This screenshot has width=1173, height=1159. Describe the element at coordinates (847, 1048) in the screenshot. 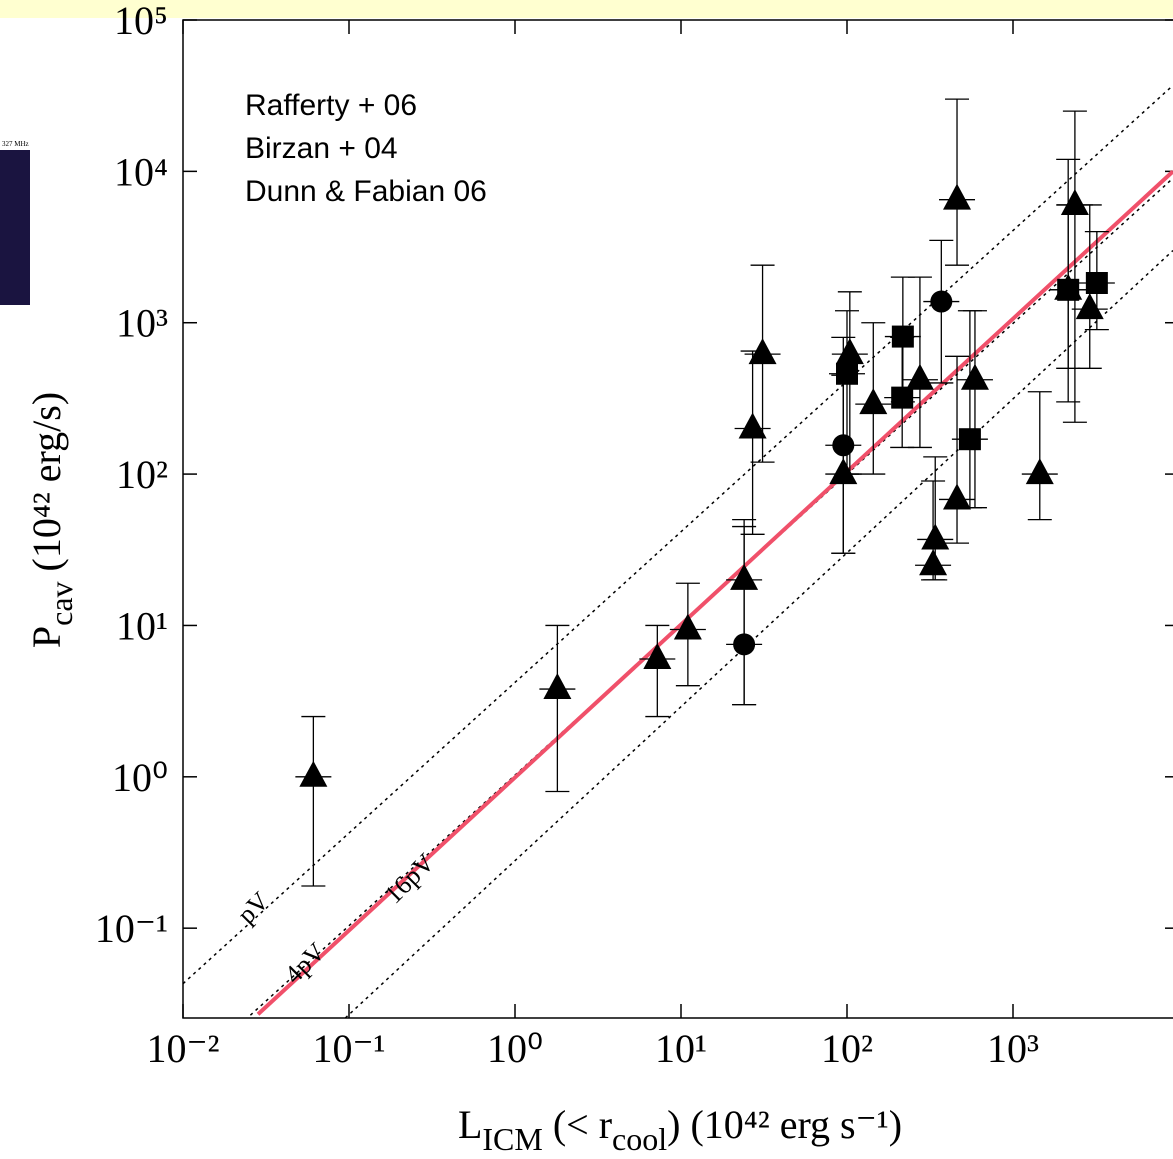

I see `x-tick-label: 10²` at that location.